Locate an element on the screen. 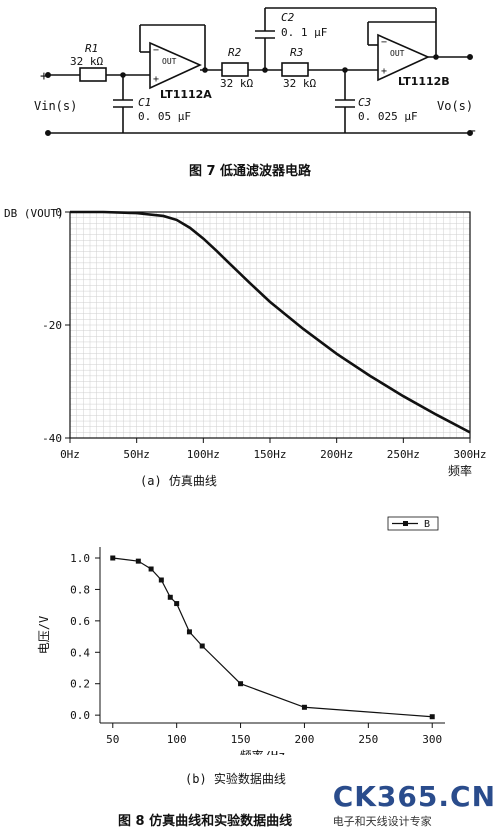  watermark-logo-text: CK365.CN is located at coordinates (414, 796).